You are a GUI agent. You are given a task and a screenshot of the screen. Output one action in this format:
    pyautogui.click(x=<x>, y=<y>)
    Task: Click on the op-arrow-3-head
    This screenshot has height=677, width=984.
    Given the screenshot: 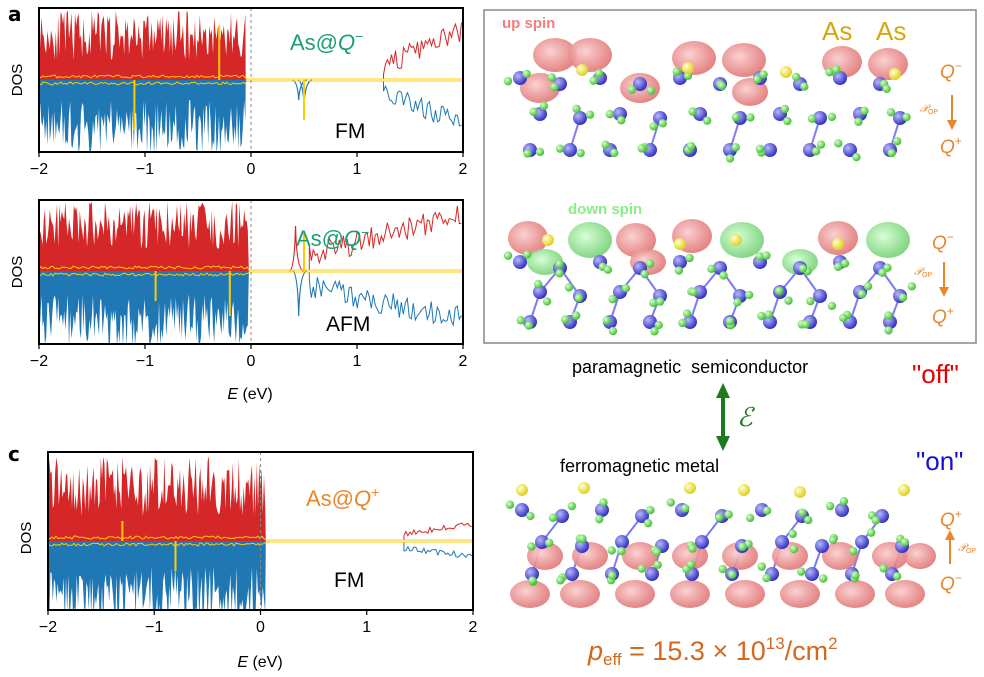 What is the action you would take?
    pyautogui.click(x=950, y=535)
    